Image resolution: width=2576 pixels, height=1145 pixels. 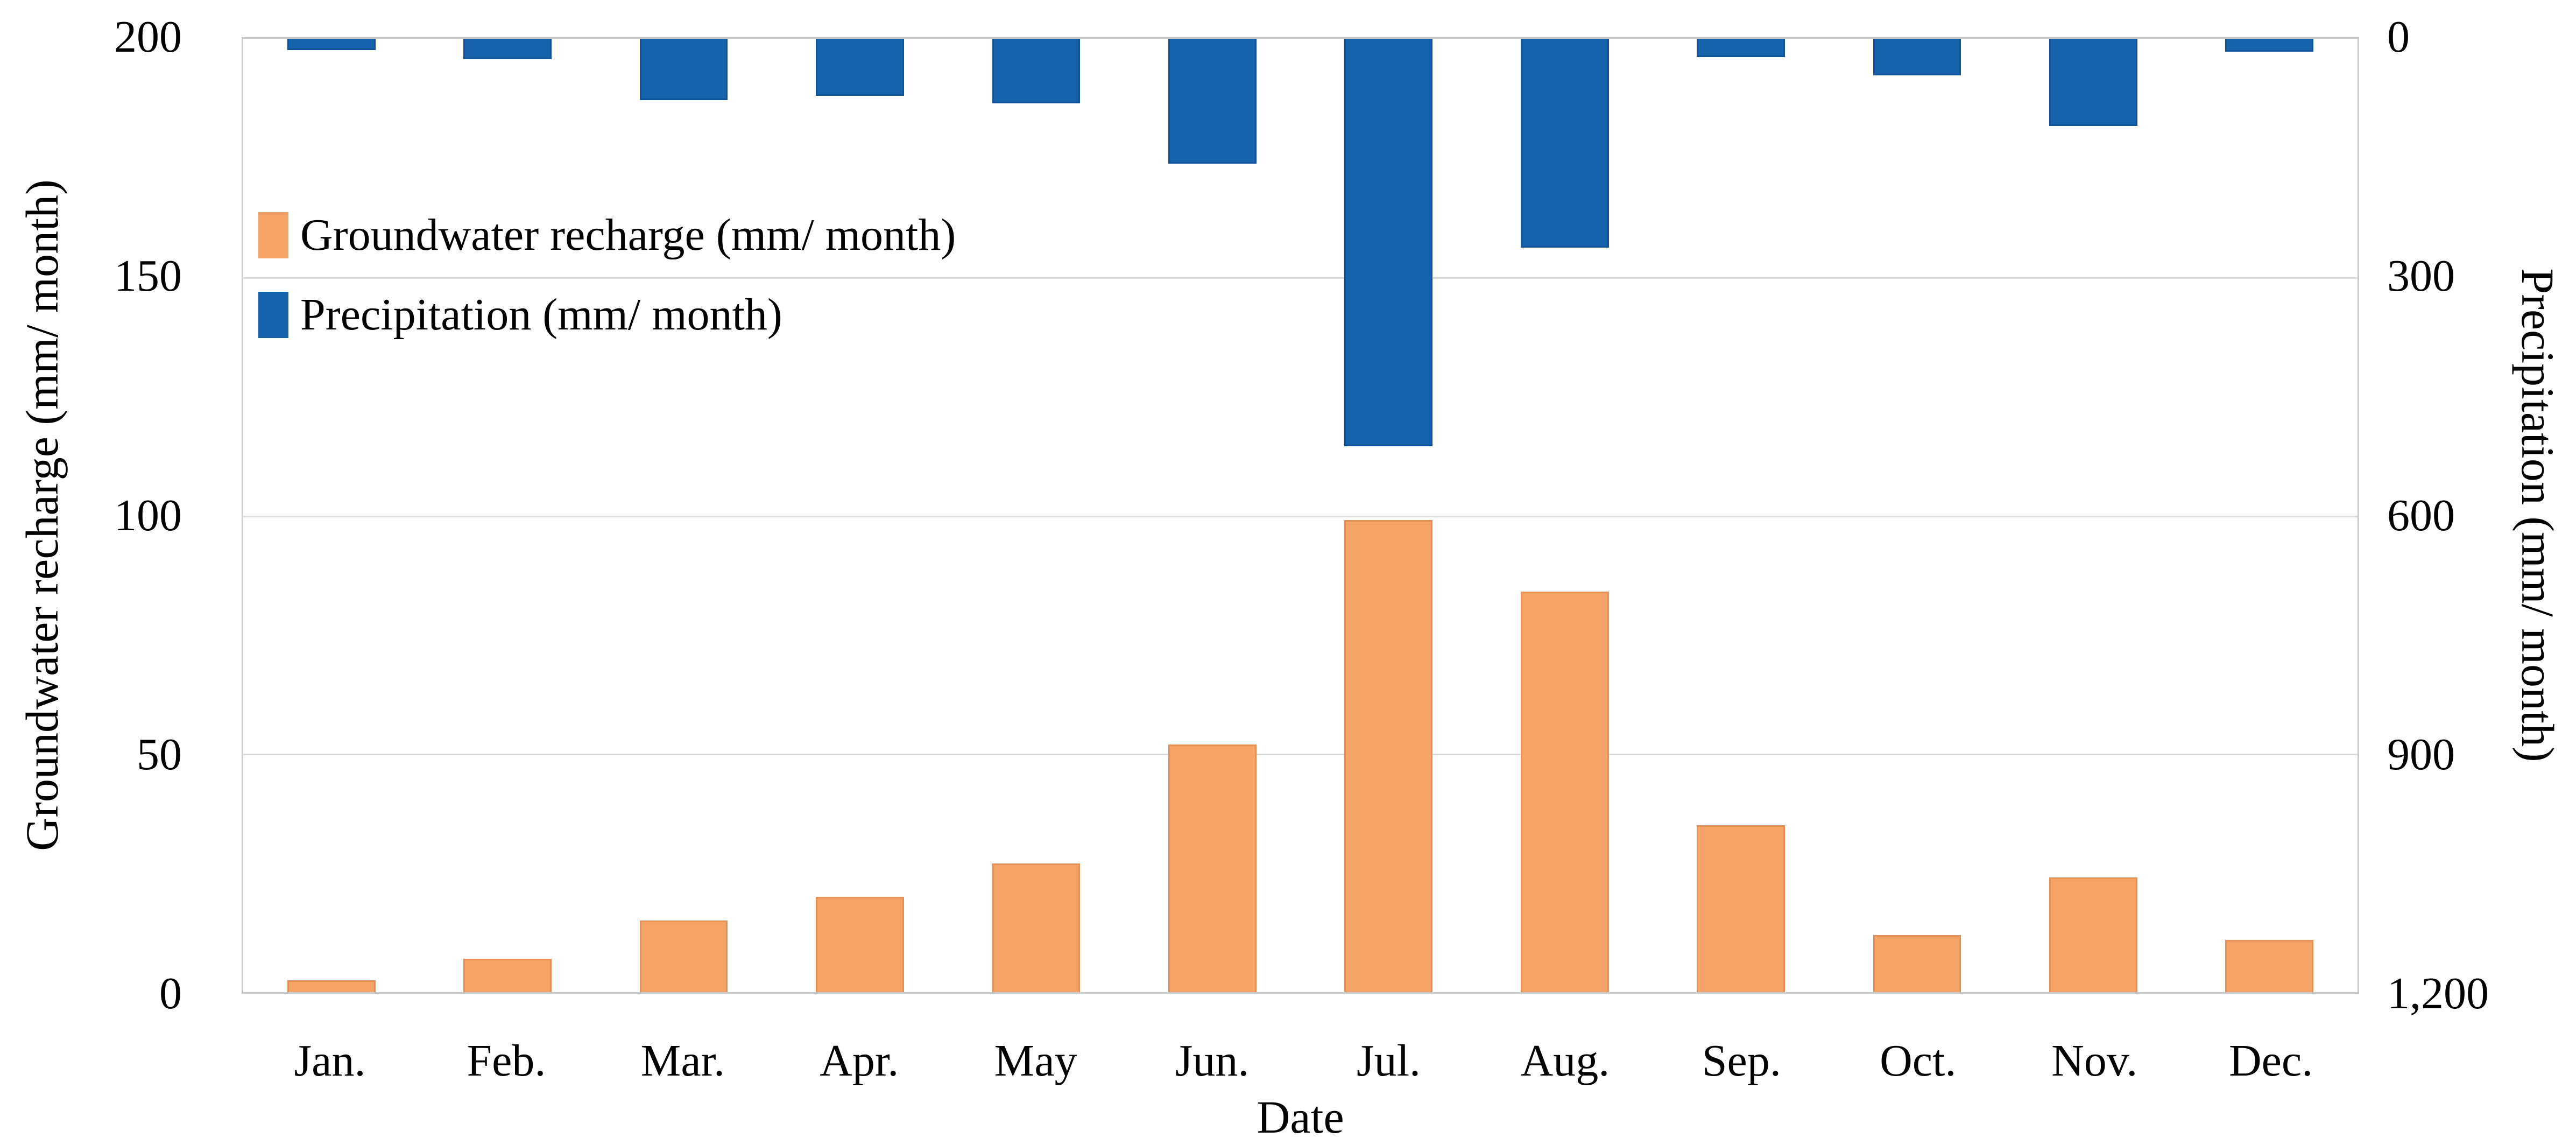 What do you see at coordinates (860, 944) in the screenshot?
I see `recharge-bar-apr` at bounding box center [860, 944].